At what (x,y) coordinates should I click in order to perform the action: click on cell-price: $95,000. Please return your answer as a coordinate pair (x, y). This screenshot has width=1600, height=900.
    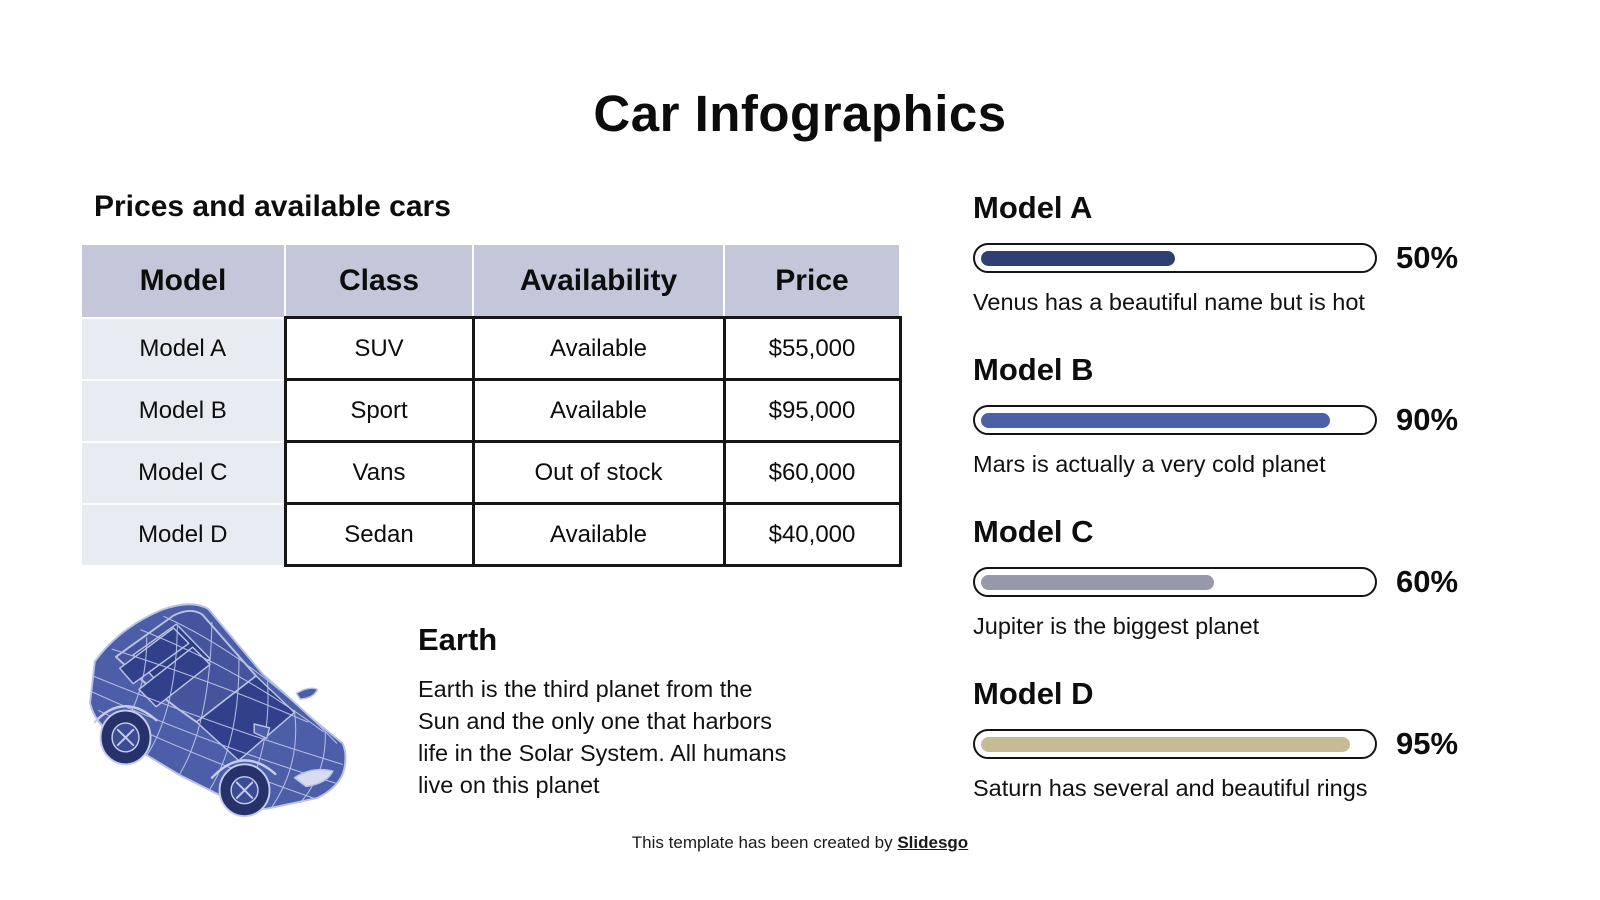
    Looking at the image, I should click on (812, 410).